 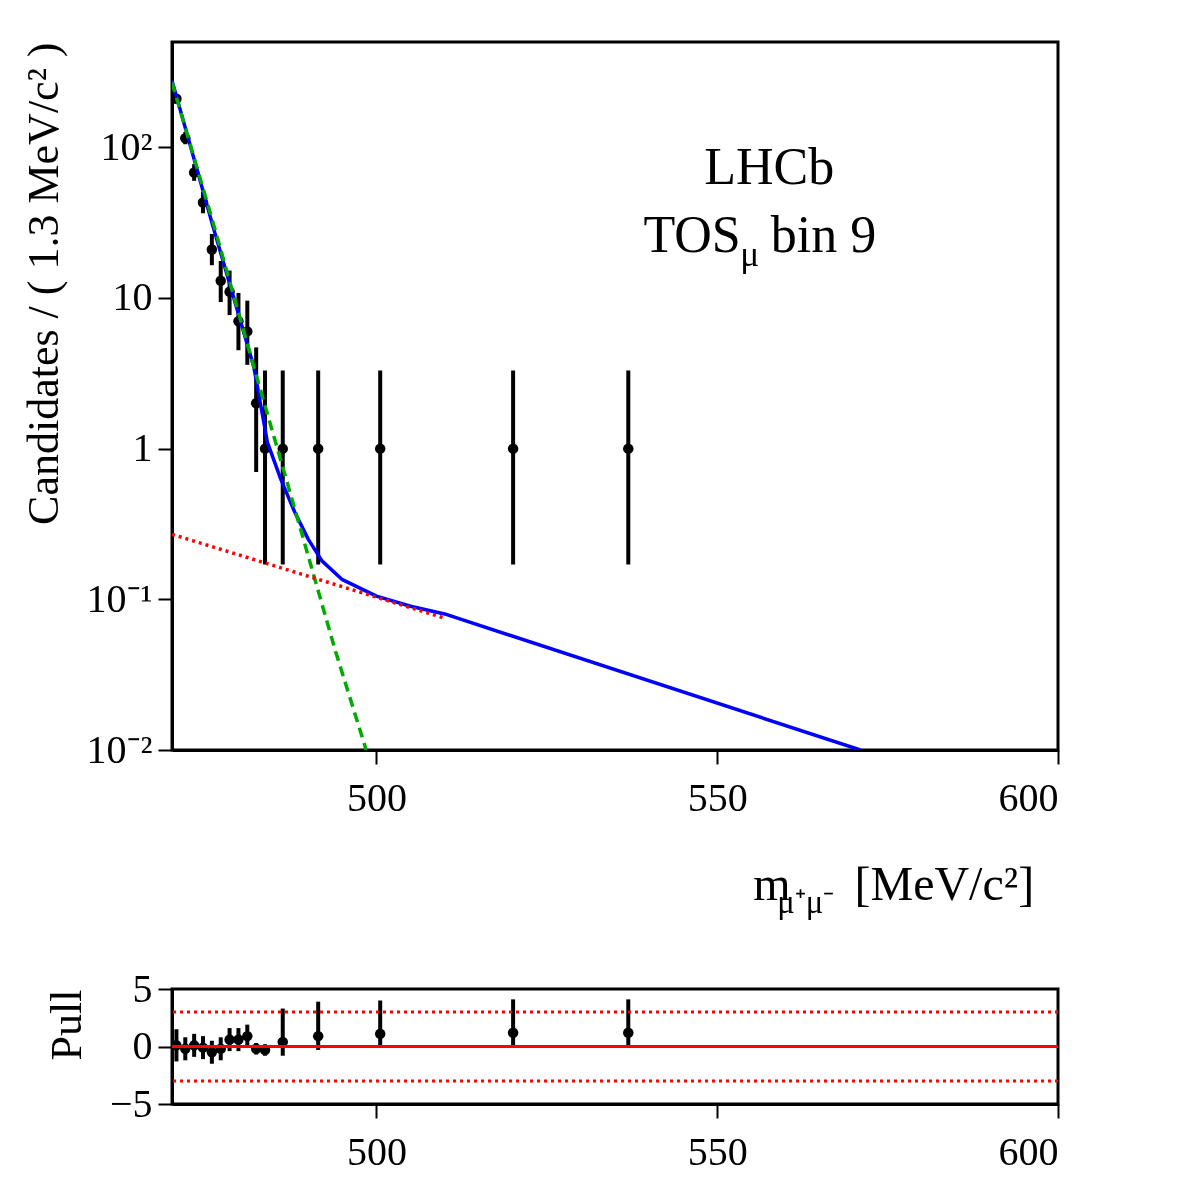 What do you see at coordinates (119, 749) in the screenshot?
I see `y-tick-label: 10⁻²` at bounding box center [119, 749].